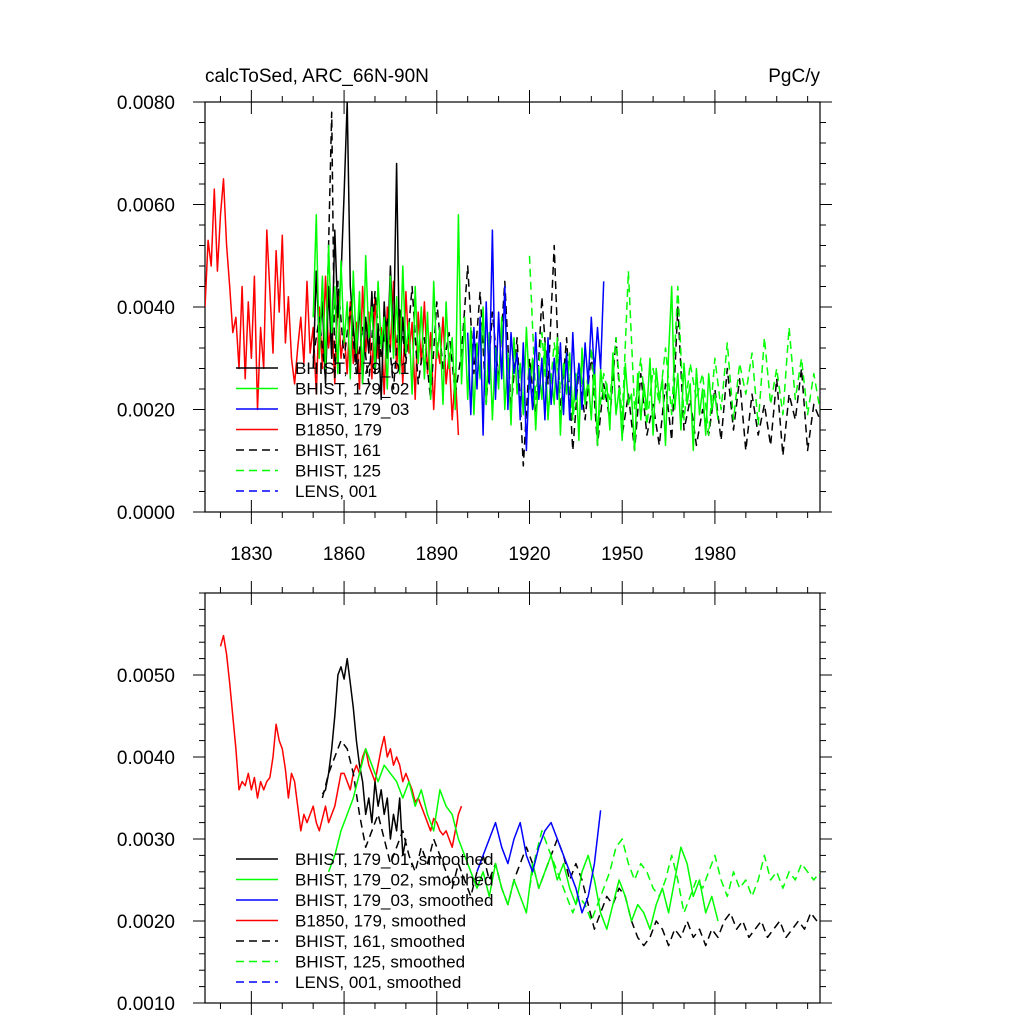 Image resolution: width=1024 pixels, height=1024 pixels. I want to click on x-tick-label: 1830, so click(251, 554).